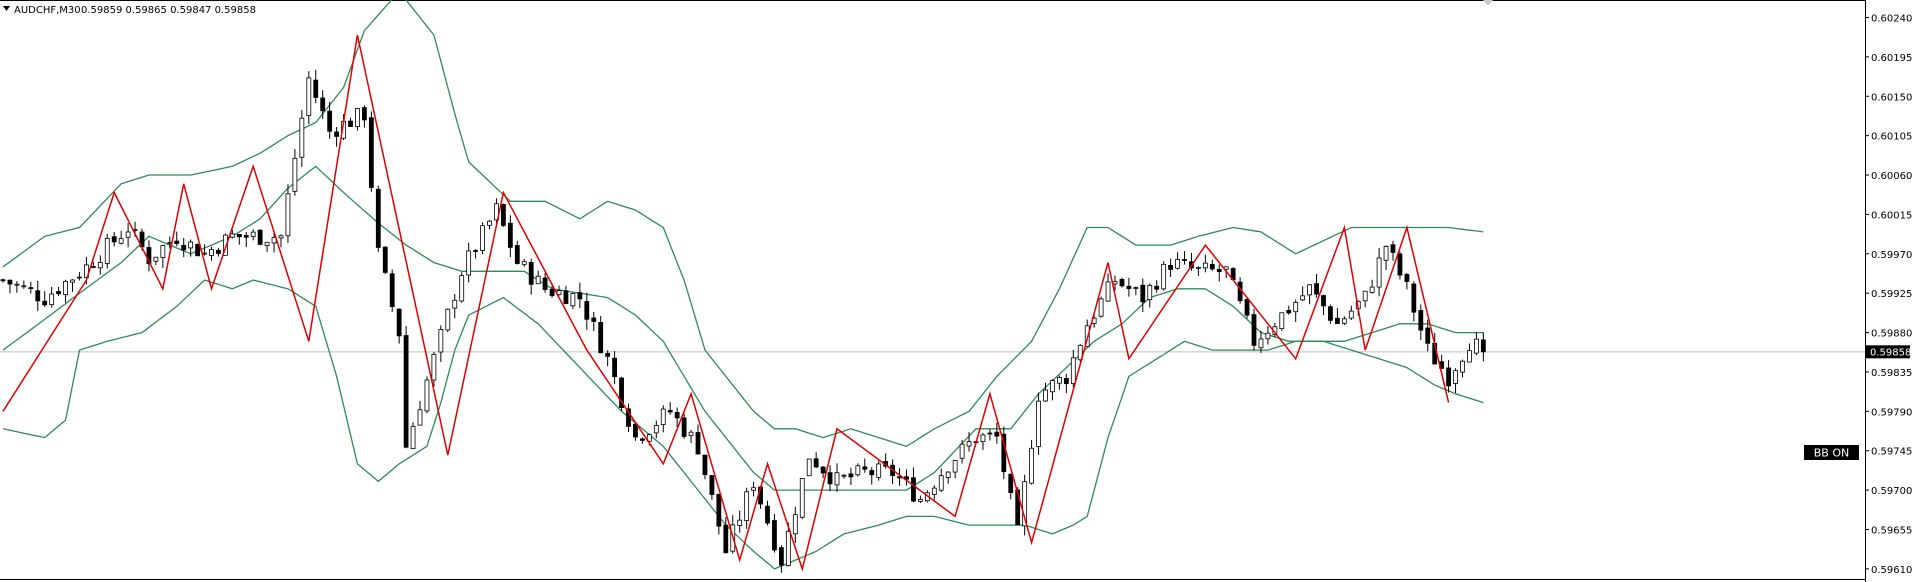 The height and width of the screenshot is (582, 1912). I want to click on price-tick-label: 0.59745, so click(1891, 452).